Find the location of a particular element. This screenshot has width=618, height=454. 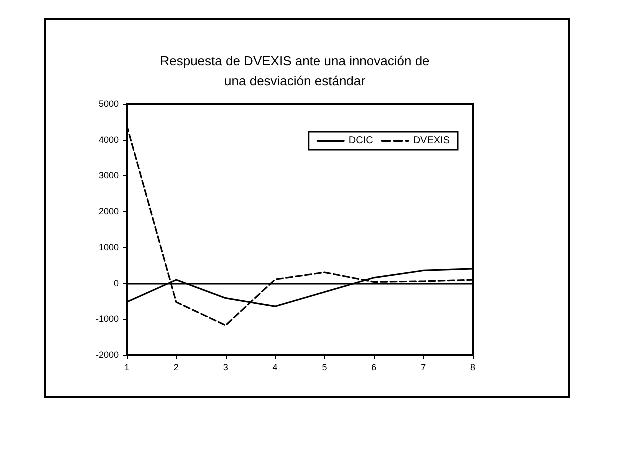

y-tick-label: 0 is located at coordinates (116, 283).